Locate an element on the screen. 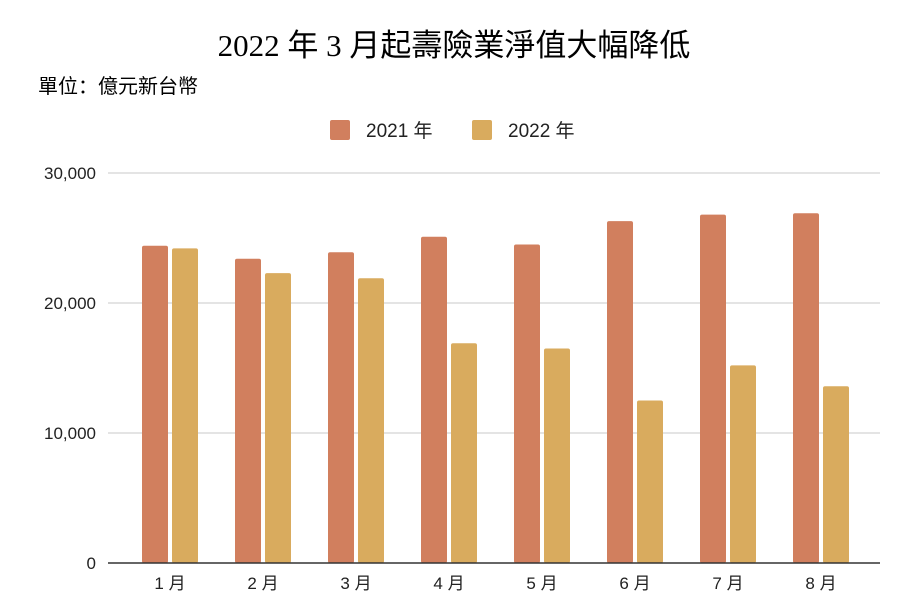 The width and height of the screenshot is (908, 614). y-tick-label: 30,000 is located at coordinates (70, 173).